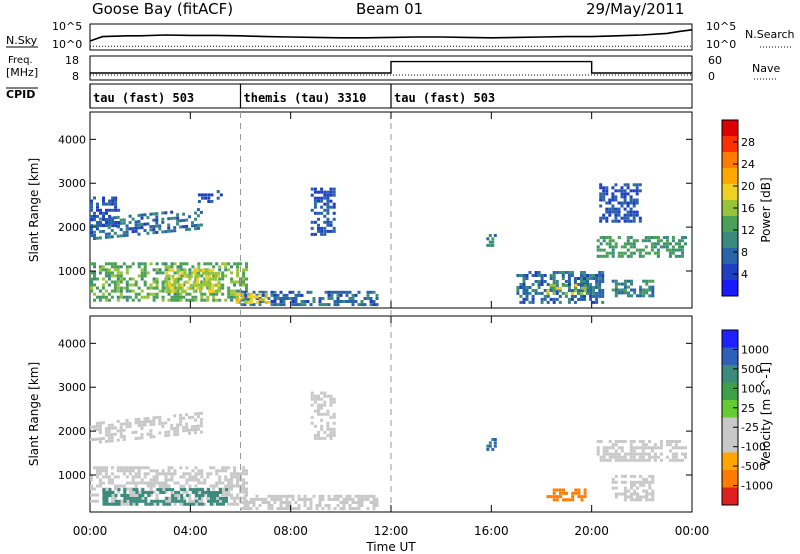 The image size is (800, 554). Describe the element at coordinates (22, 40) in the screenshot. I see `noise-left-label: N.Sky` at that location.